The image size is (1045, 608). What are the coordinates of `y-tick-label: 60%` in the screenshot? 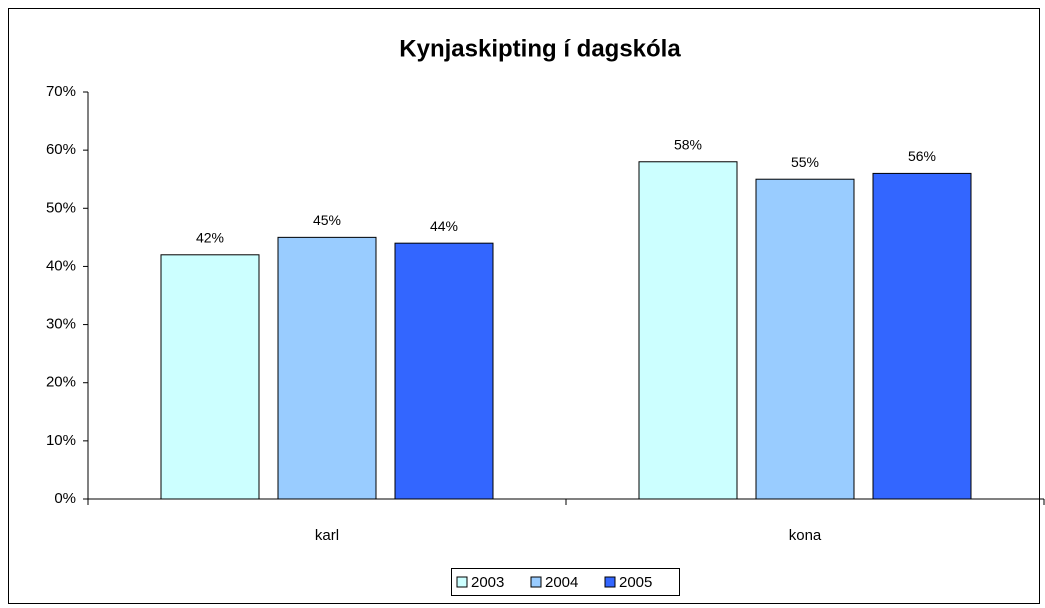 It's located at (61, 149).